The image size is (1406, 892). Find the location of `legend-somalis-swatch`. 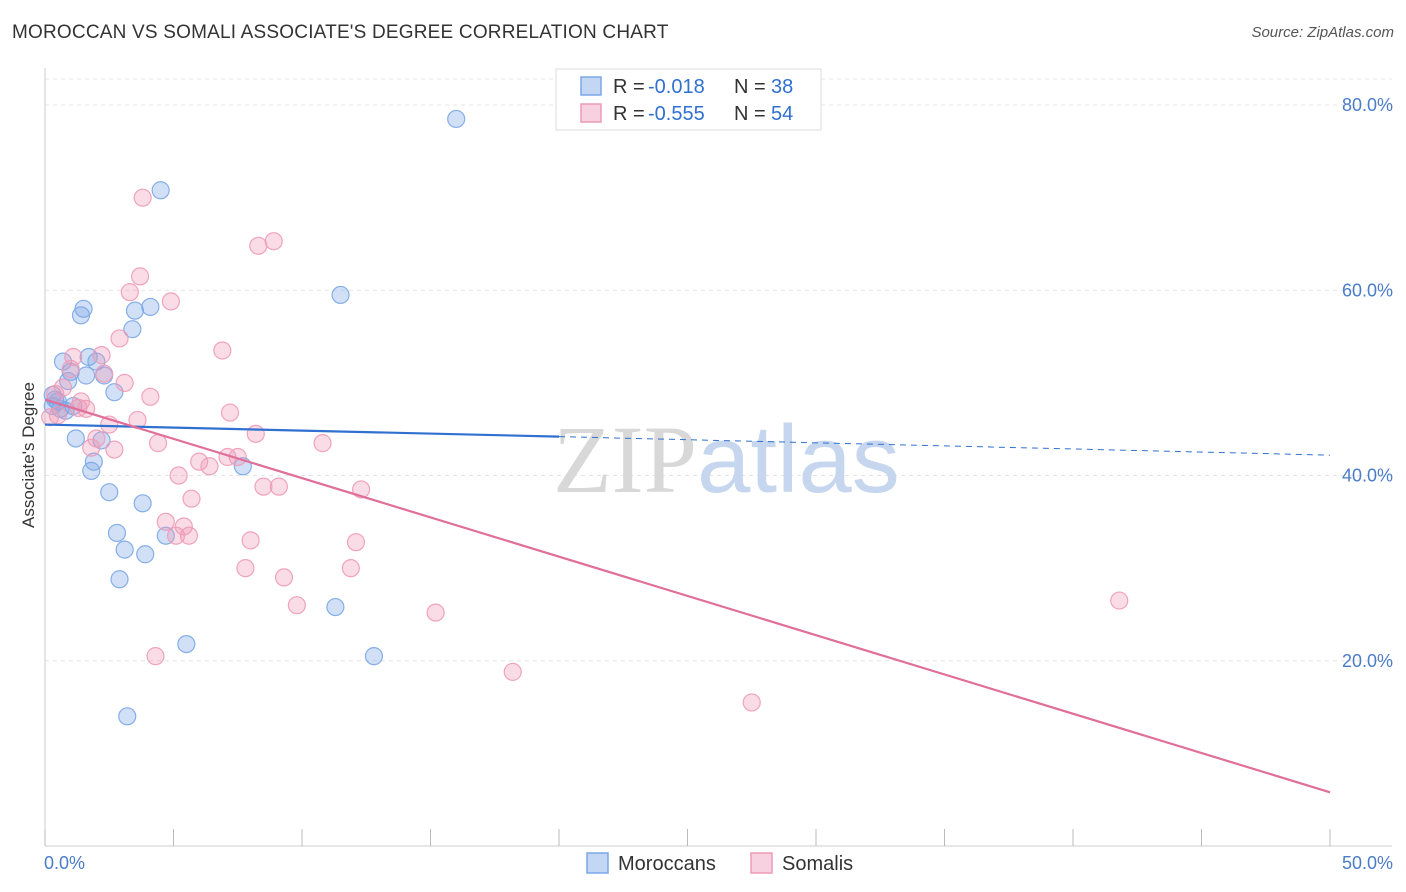

legend-somalis-swatch is located at coordinates (761, 863).